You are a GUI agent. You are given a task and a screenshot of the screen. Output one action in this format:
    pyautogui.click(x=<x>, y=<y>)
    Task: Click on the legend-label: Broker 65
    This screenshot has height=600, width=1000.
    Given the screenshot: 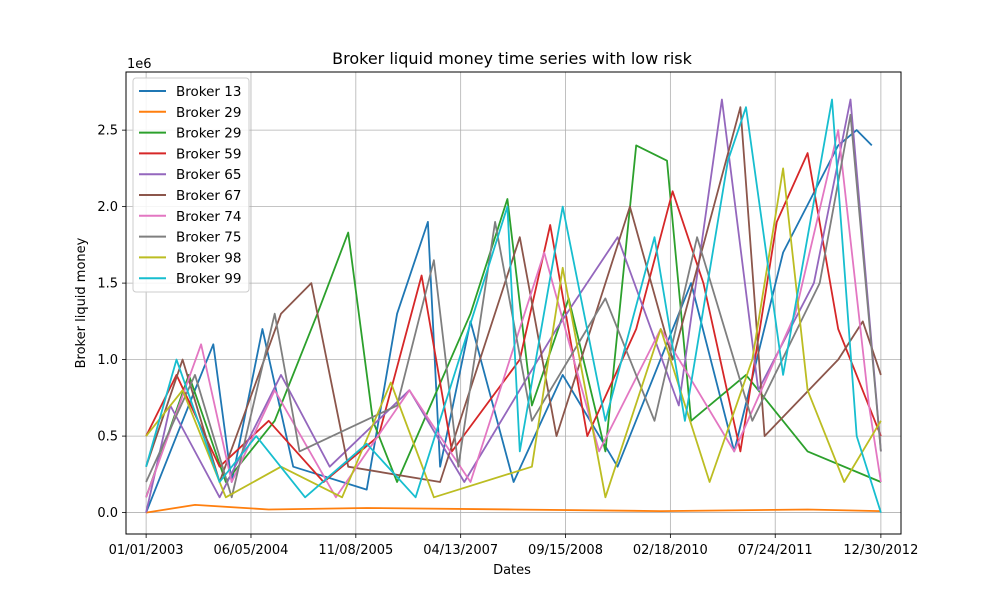 What is the action you would take?
    pyautogui.click(x=208, y=175)
    